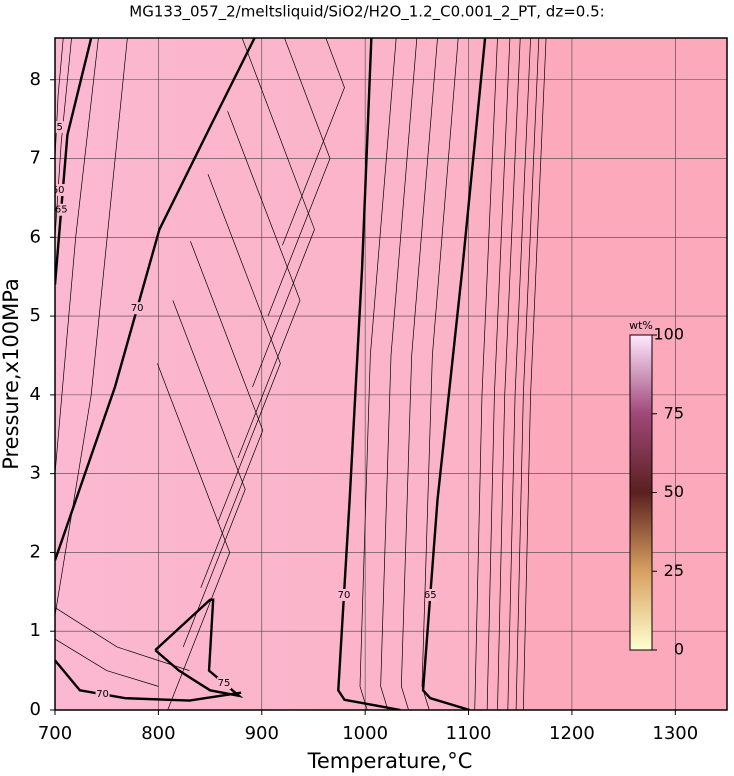 This screenshot has height=776, width=734. What do you see at coordinates (35, 551) in the screenshot?
I see `y-tick-label: 2` at bounding box center [35, 551].